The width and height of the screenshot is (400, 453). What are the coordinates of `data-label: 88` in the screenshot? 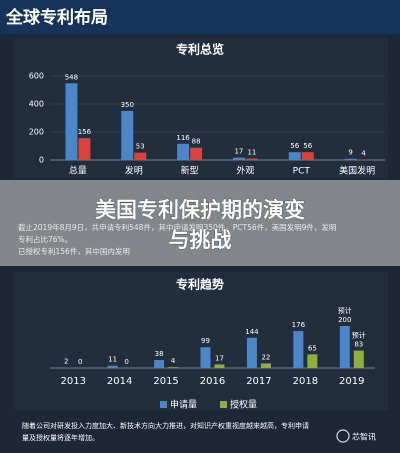 It's located at (196, 142).